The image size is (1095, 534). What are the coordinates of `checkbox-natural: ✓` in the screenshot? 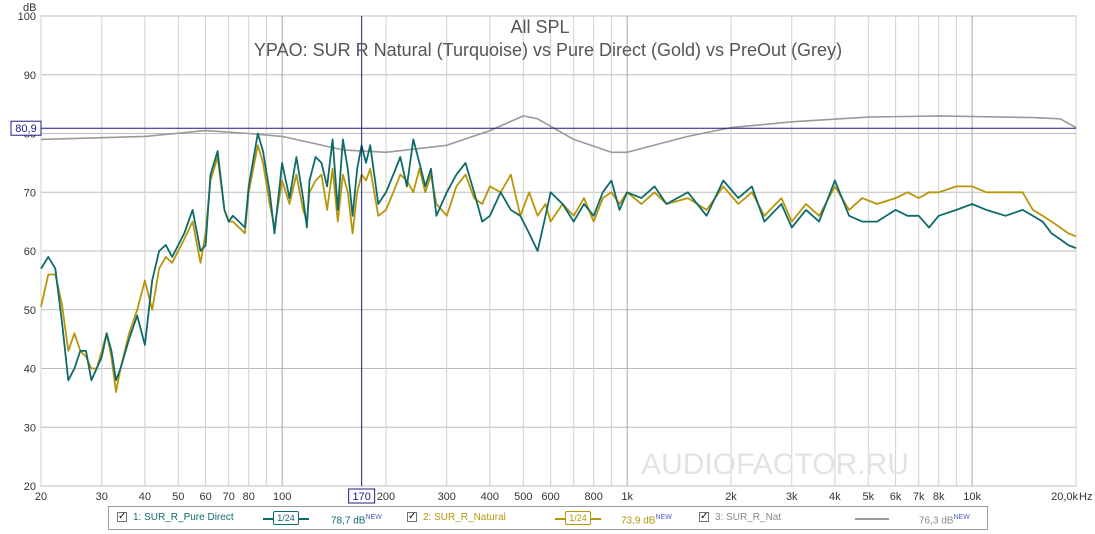 It's located at (412, 516).